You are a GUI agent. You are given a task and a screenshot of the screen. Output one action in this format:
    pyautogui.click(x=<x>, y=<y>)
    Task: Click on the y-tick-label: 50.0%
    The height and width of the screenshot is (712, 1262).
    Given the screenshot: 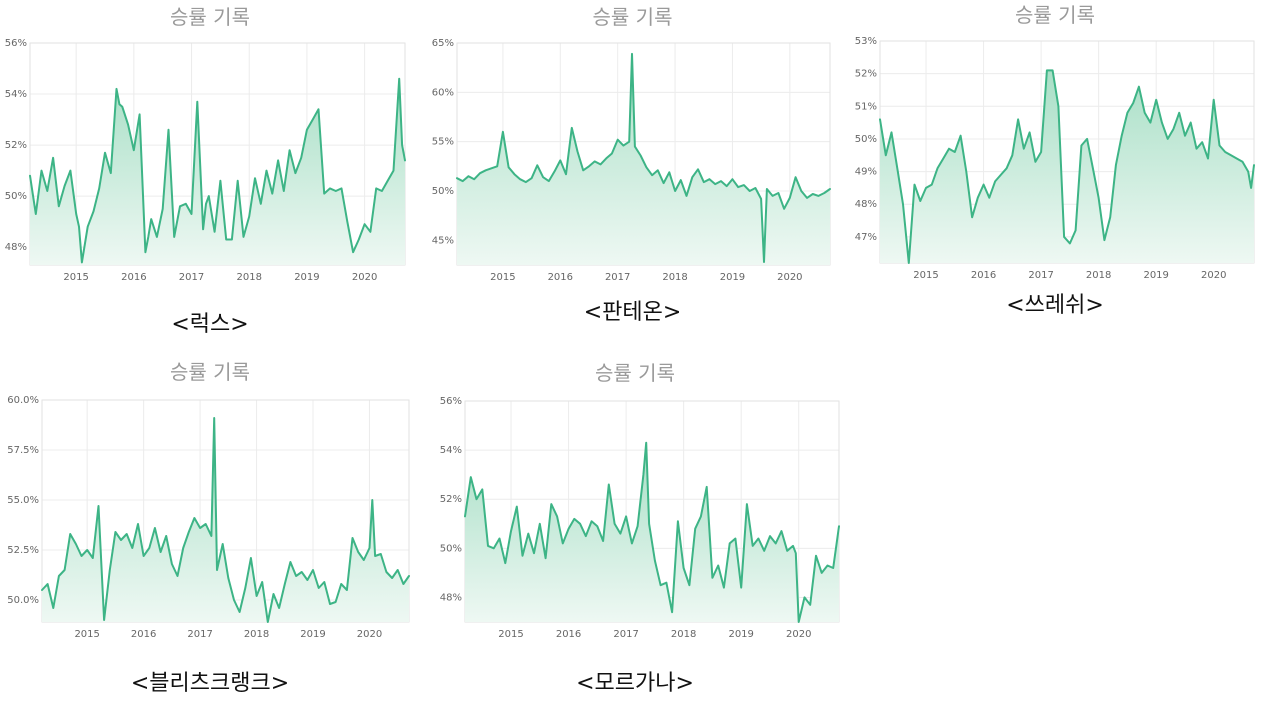 What is the action you would take?
    pyautogui.click(x=23, y=600)
    